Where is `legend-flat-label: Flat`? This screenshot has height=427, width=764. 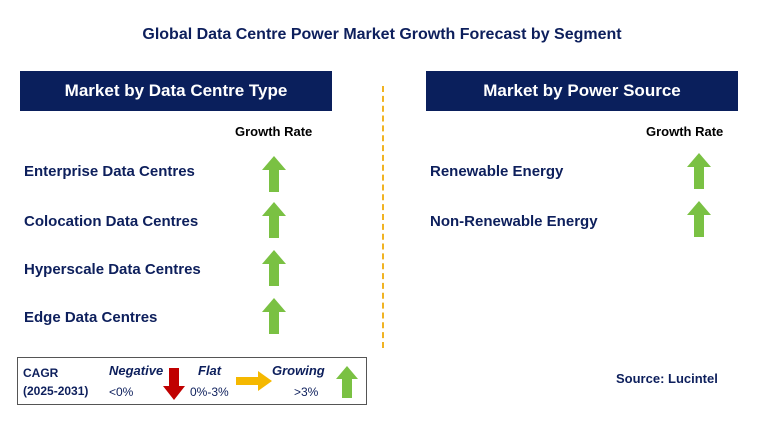
legend-flat-label: Flat is located at coordinates (210, 370).